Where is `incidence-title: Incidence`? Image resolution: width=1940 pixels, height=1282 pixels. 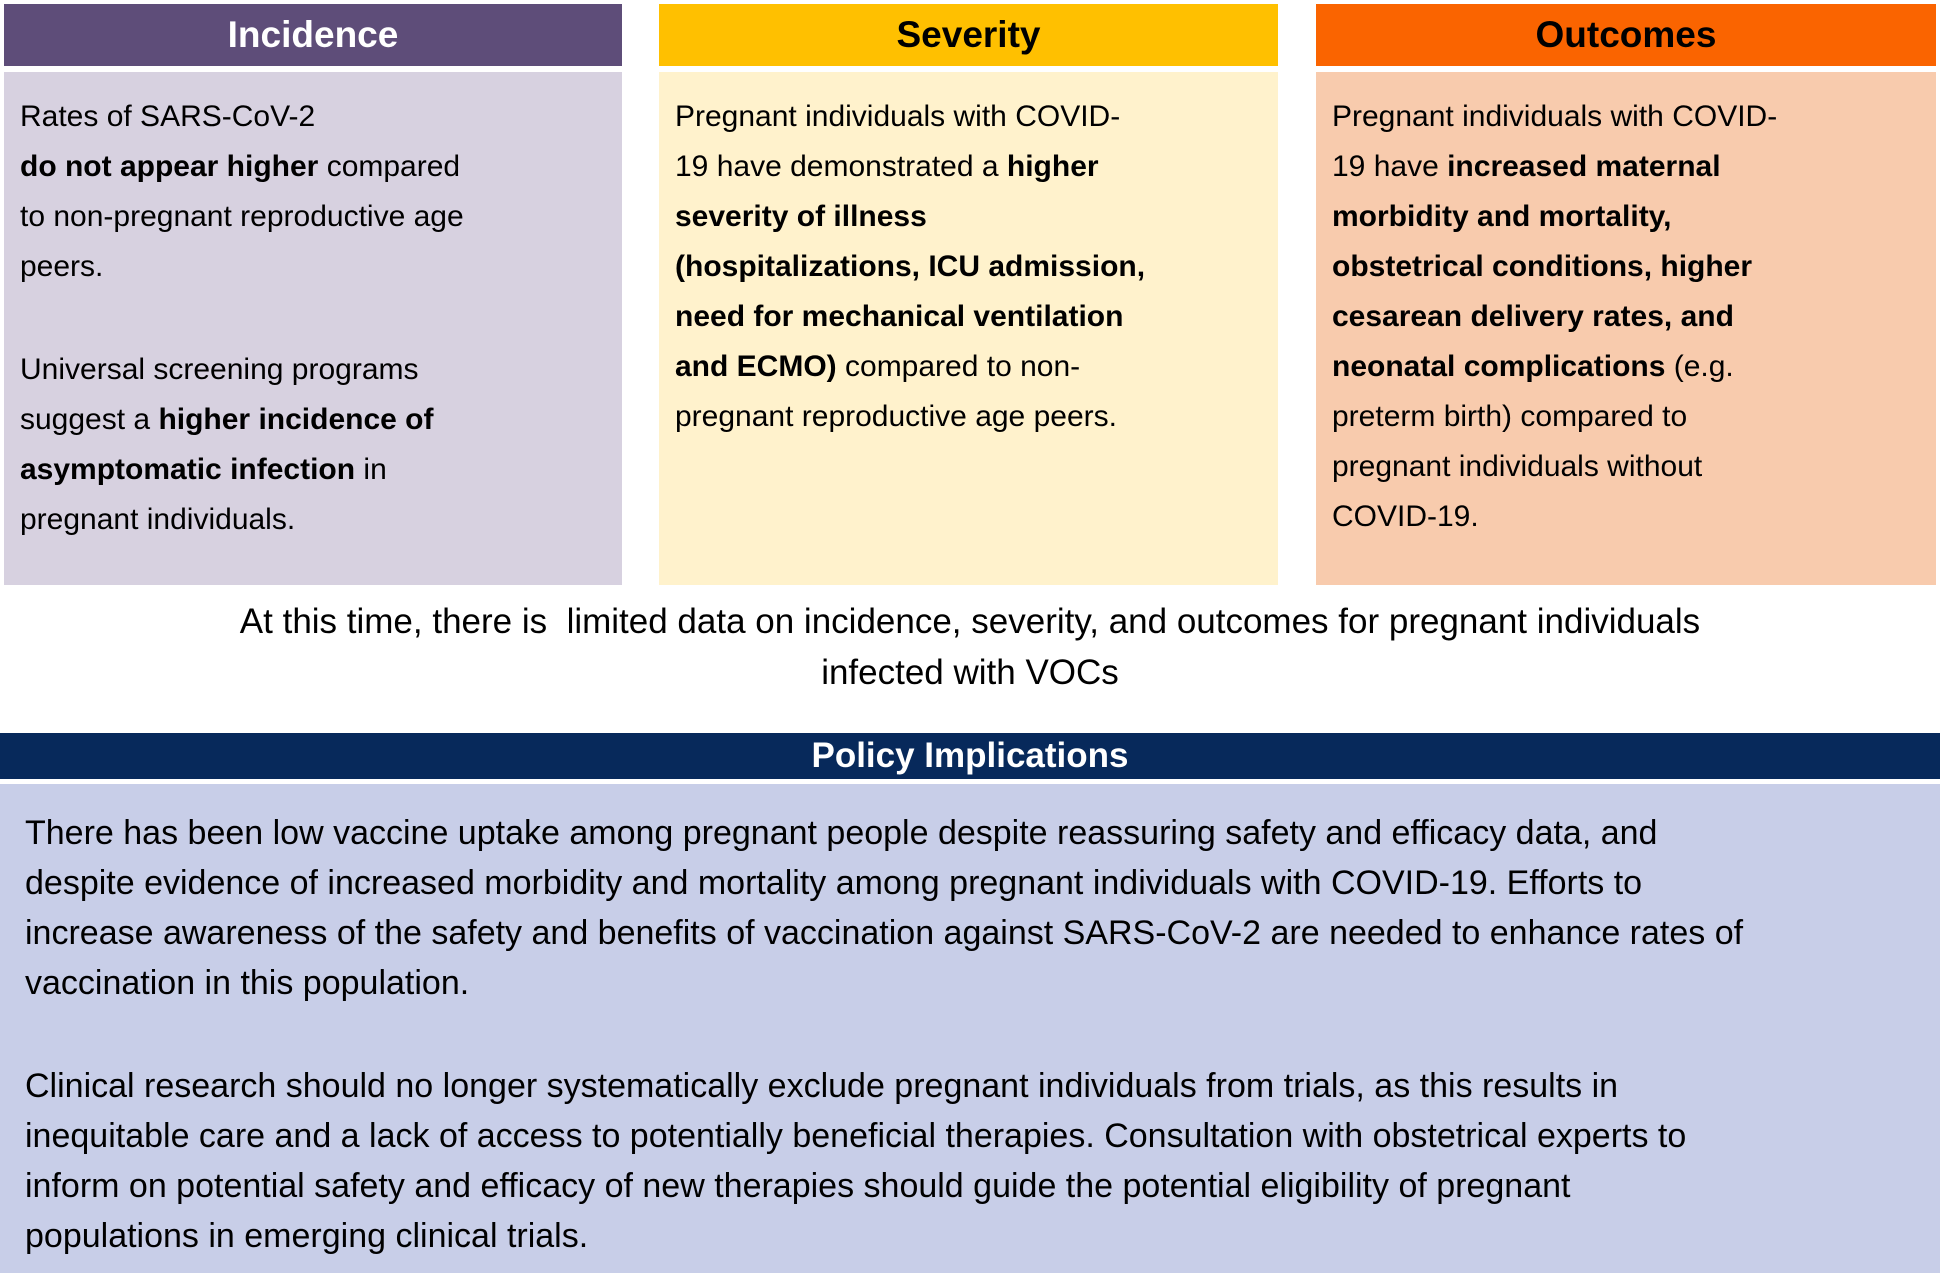 incidence-title: Incidence is located at coordinates (313, 34).